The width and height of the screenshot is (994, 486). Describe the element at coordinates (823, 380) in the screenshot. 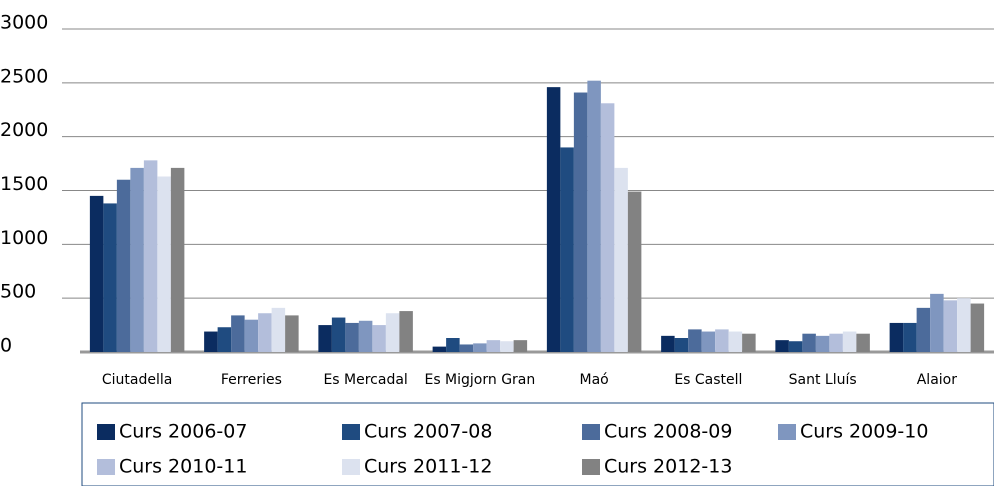

I see `x-tick-label: Sant Lluís` at that location.